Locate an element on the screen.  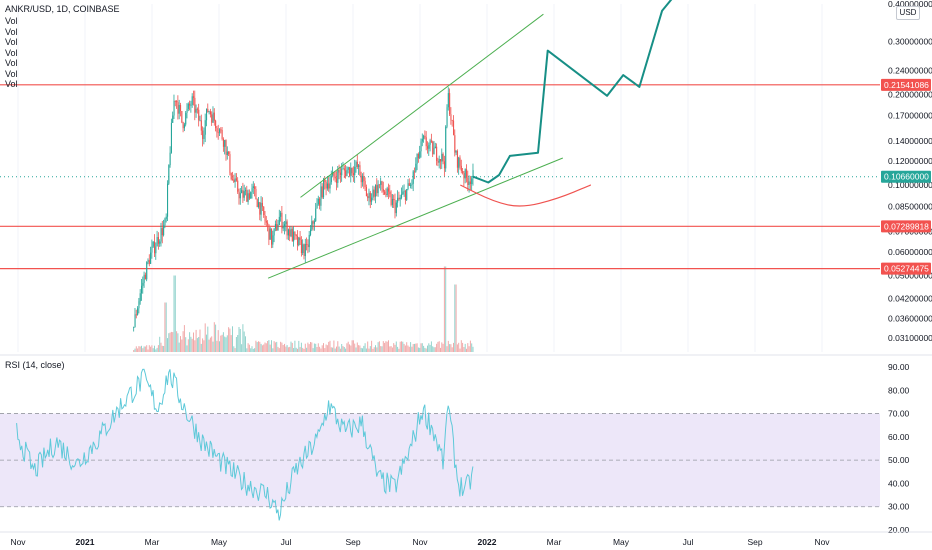
curve-arc is located at coordinates (526, 195).